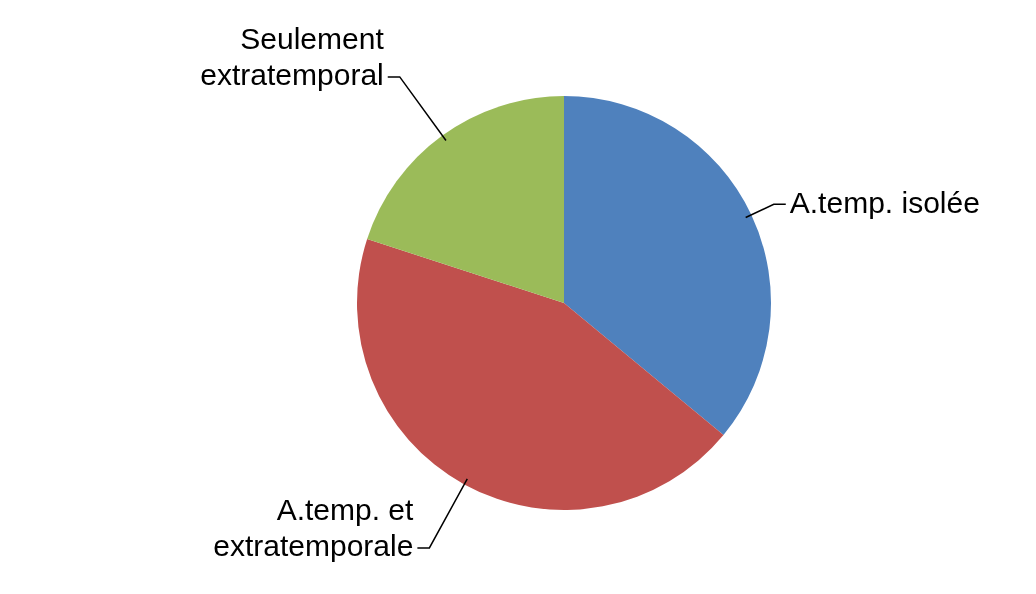 This screenshot has width=1036, height=594. I want to click on slice-label: A.temp. et extratemporale, so click(314, 528).